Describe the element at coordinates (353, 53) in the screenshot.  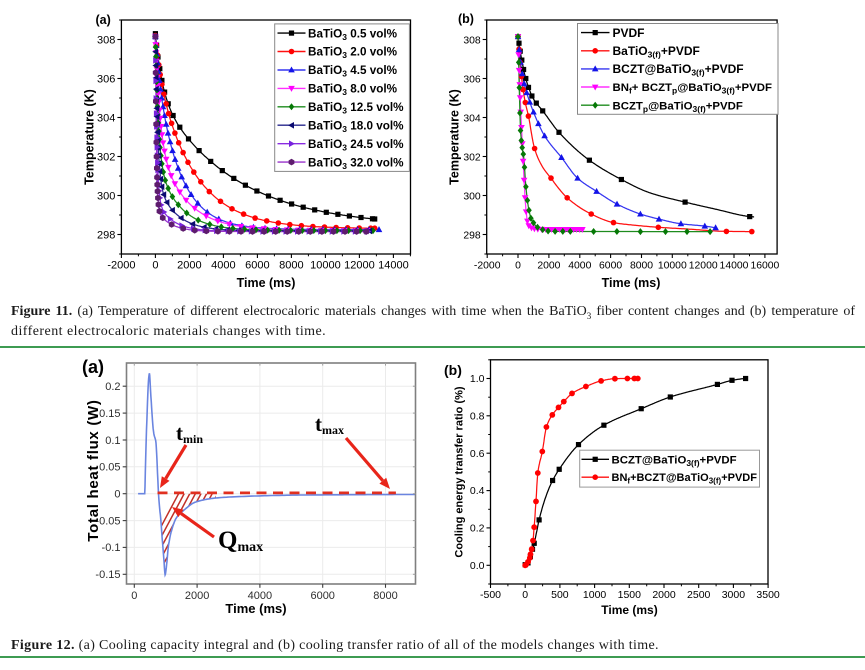
I see `svg-text: BaTiO3 2.0 vol%` at that location.